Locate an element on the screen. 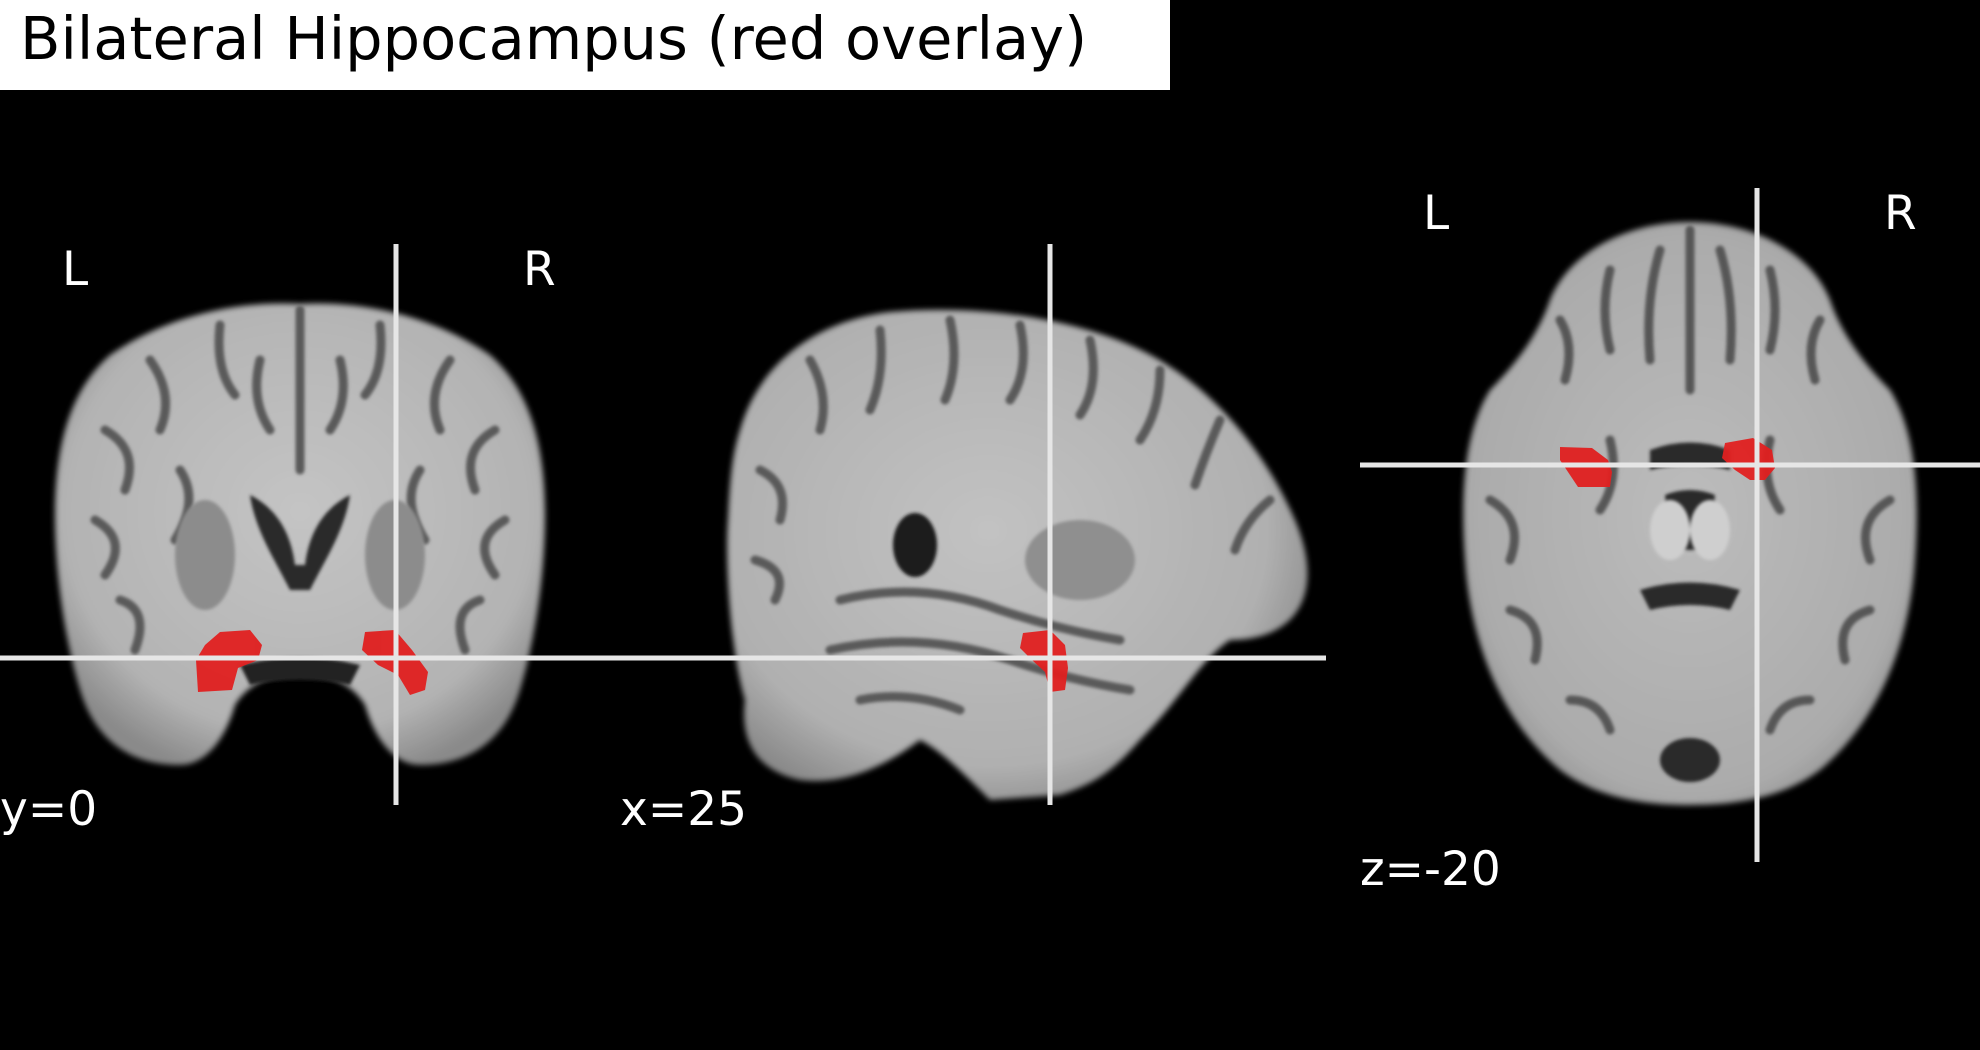 The width and height of the screenshot is (1980, 1050). sagittal-coordinate-label: x=25 is located at coordinates (684, 809).